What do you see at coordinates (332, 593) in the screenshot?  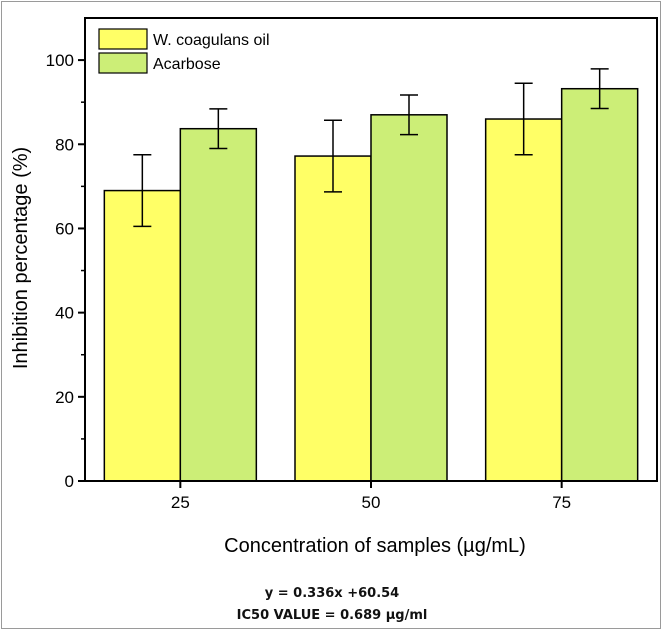 I see `regression-equation: y = 0.336x +60.54` at bounding box center [332, 593].